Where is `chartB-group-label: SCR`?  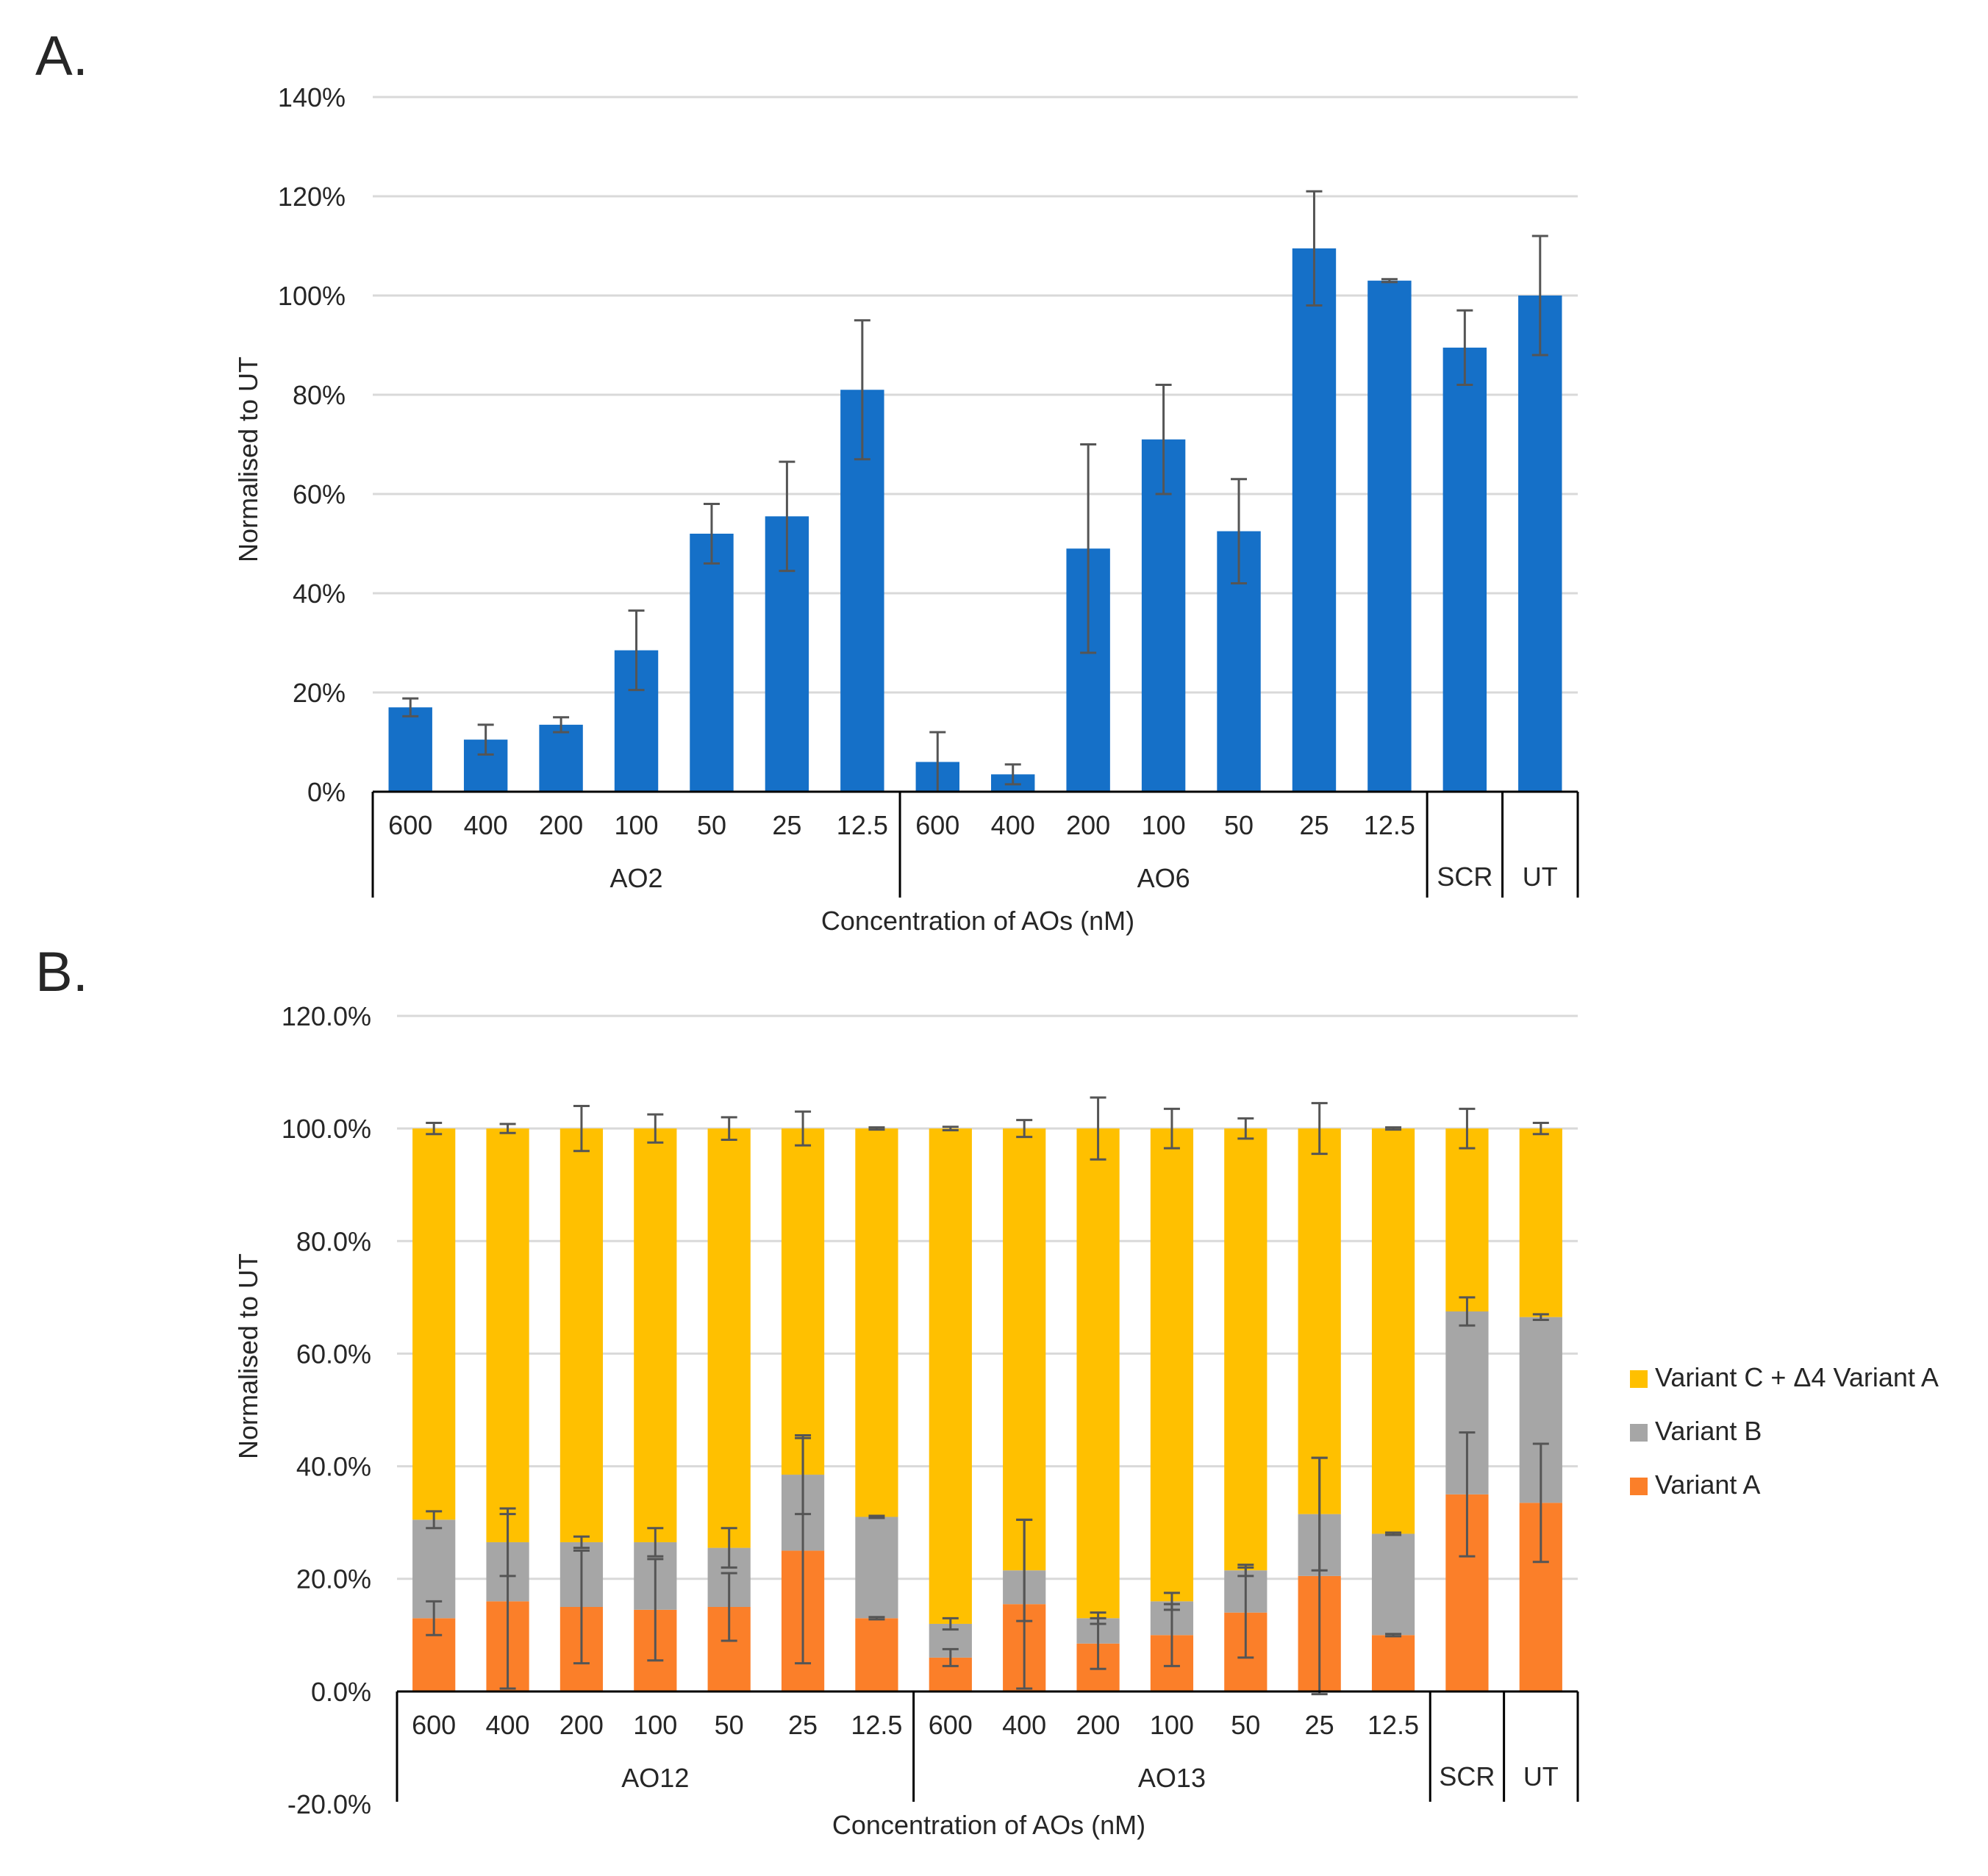 chartB-group-label: SCR is located at coordinates (1467, 1776).